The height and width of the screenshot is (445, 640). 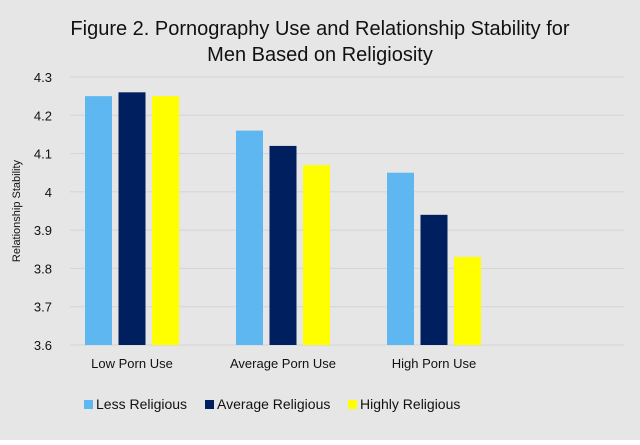 What do you see at coordinates (43, 154) in the screenshot?
I see `y-tick-label: 4.1` at bounding box center [43, 154].